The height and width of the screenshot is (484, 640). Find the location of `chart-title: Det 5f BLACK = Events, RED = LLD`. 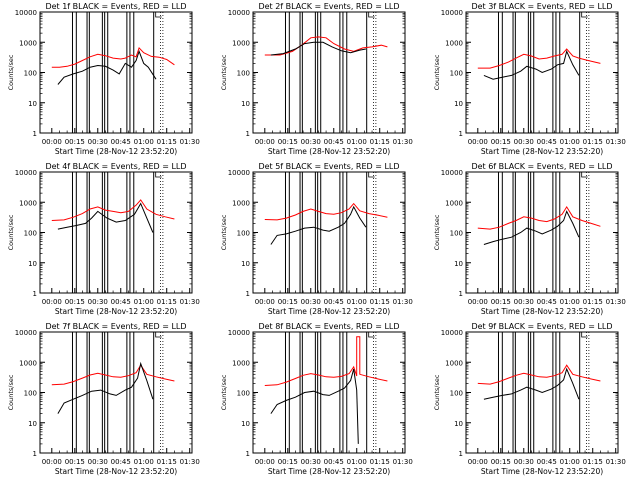

chart-title: Det 5f BLACK = Events, RED = LLD is located at coordinates (328, 166).